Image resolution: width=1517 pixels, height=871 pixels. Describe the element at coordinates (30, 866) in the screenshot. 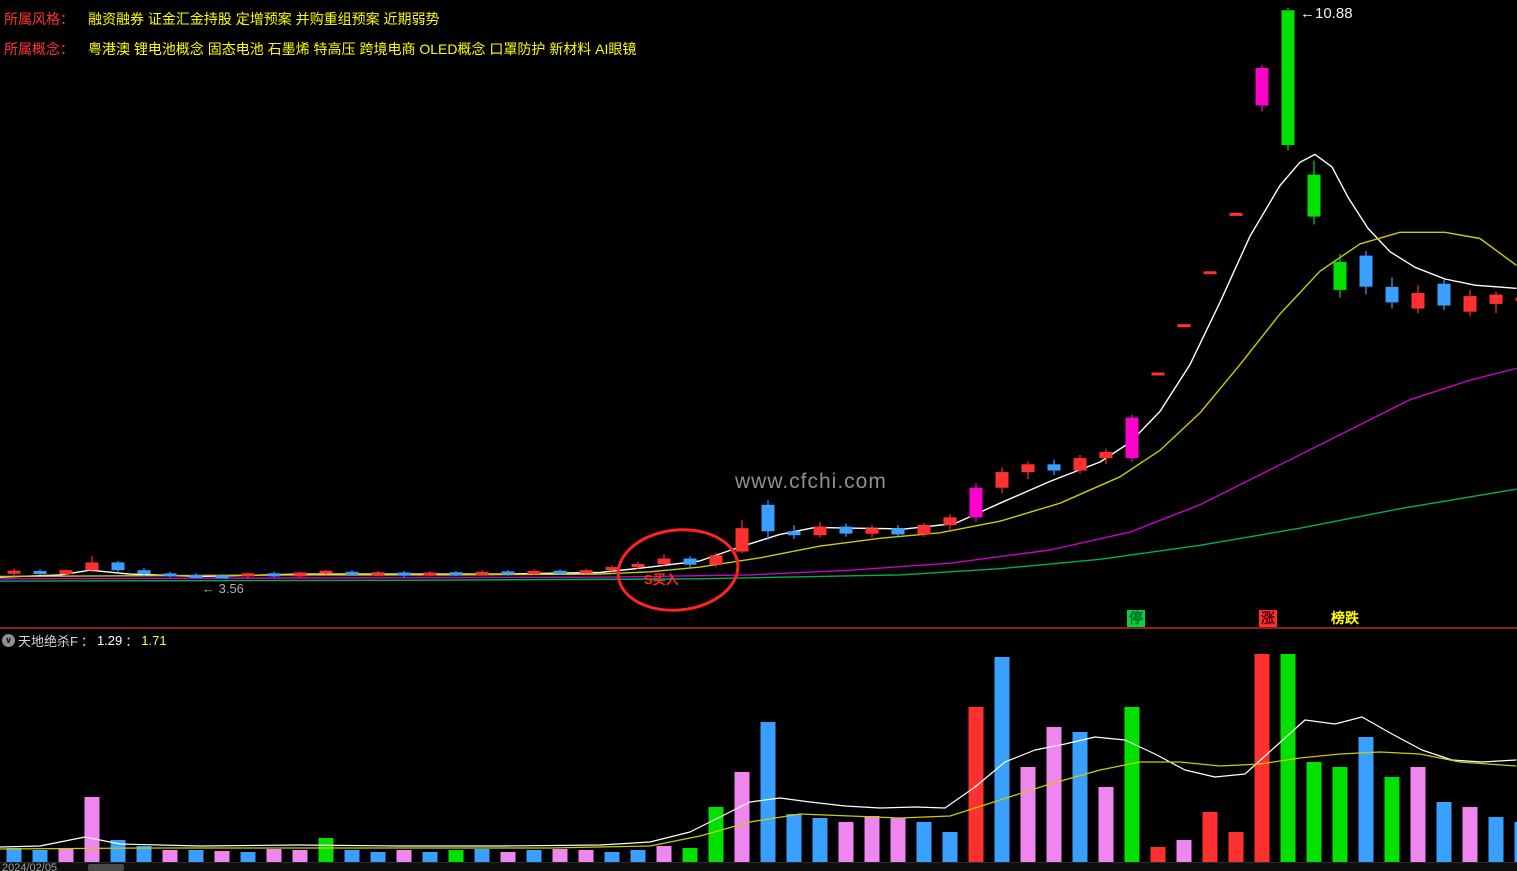

I see `date-label: 2024/02/05` at that location.